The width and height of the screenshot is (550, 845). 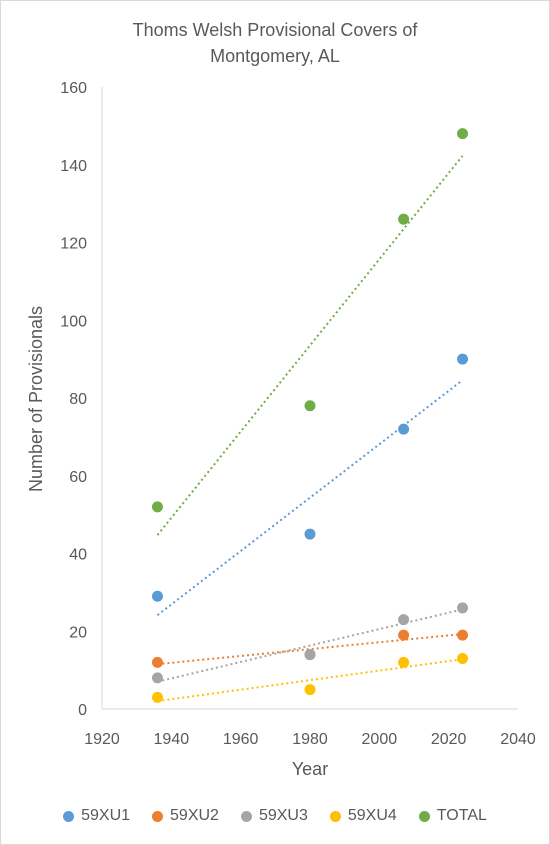 What do you see at coordinates (82, 710) in the screenshot?
I see `y-tick-label: 0` at bounding box center [82, 710].